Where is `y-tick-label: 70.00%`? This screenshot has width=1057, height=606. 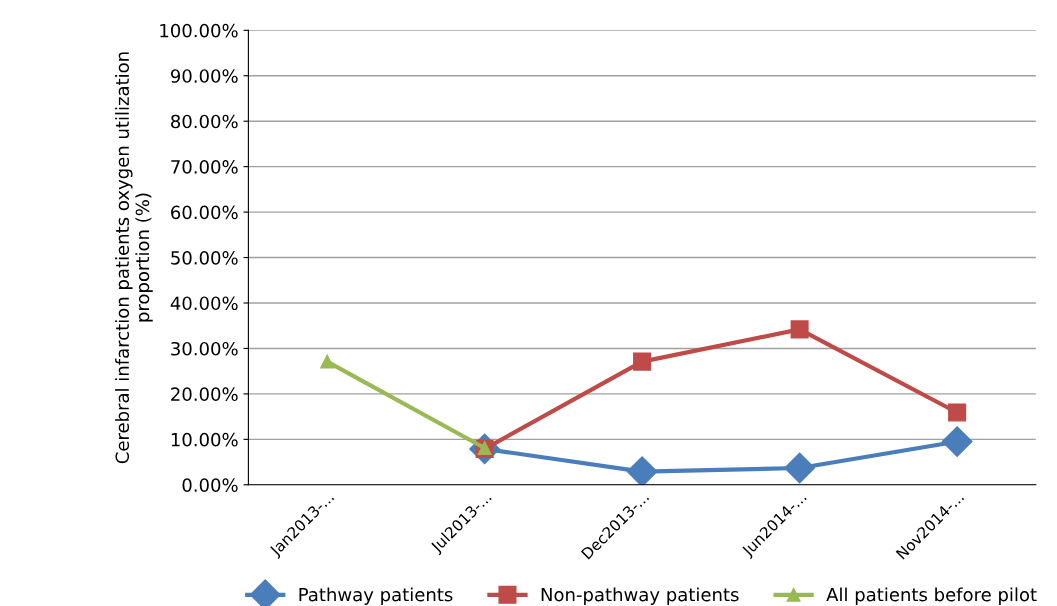 y-tick-label: 70.00% is located at coordinates (204, 167).